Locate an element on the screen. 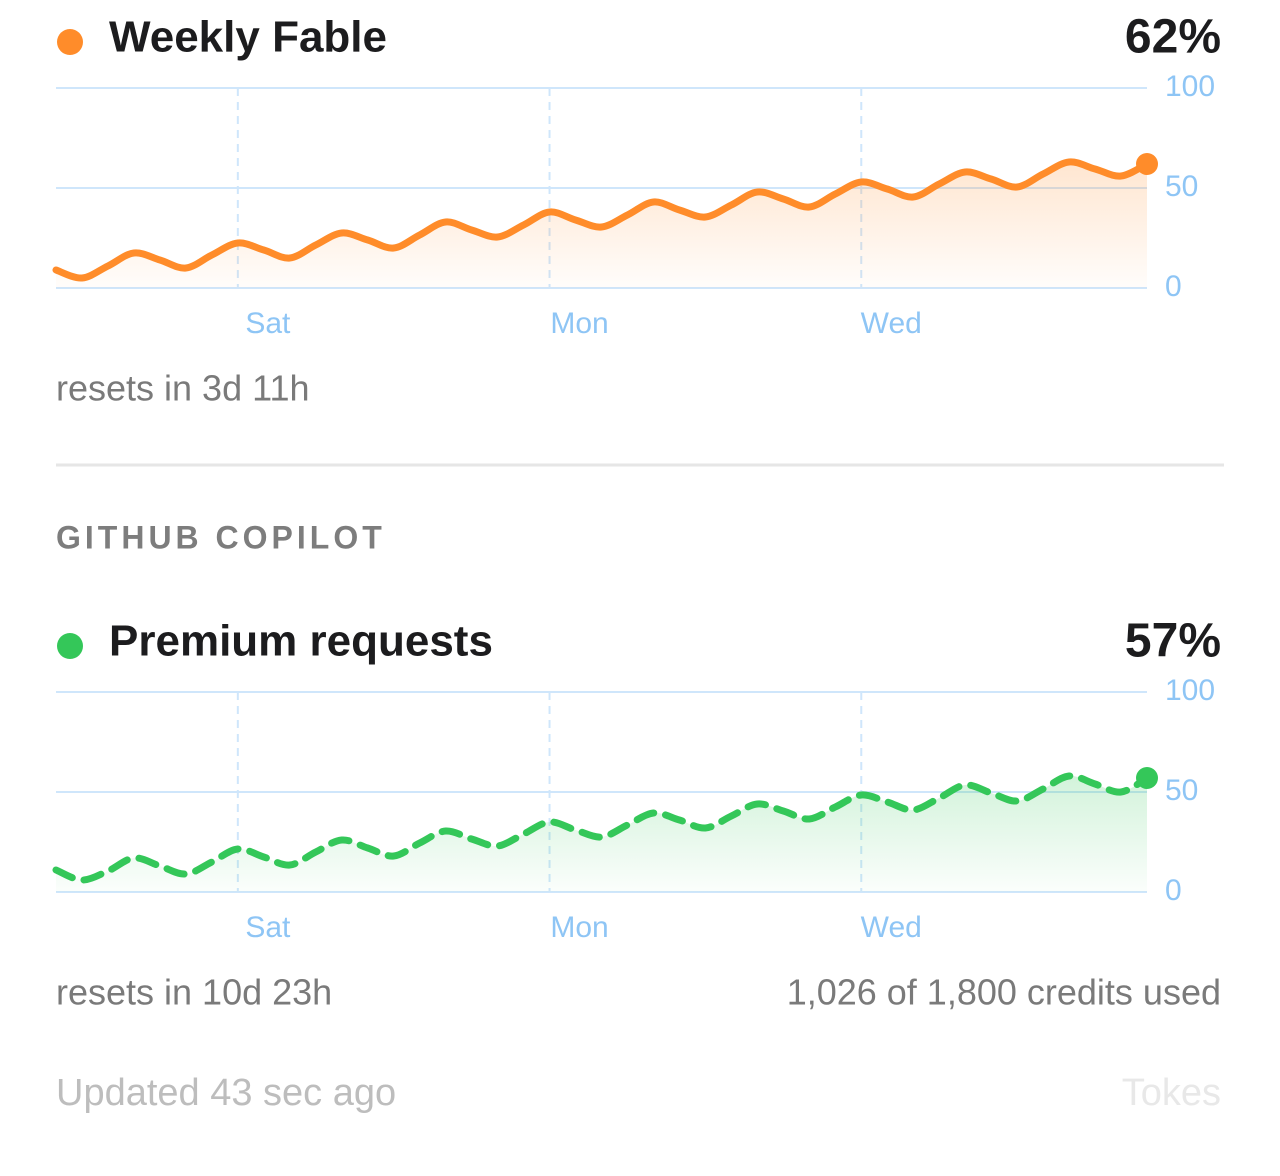 This screenshot has width=1280, height=1176. caption: resets in 10d 23h is located at coordinates (194, 992).